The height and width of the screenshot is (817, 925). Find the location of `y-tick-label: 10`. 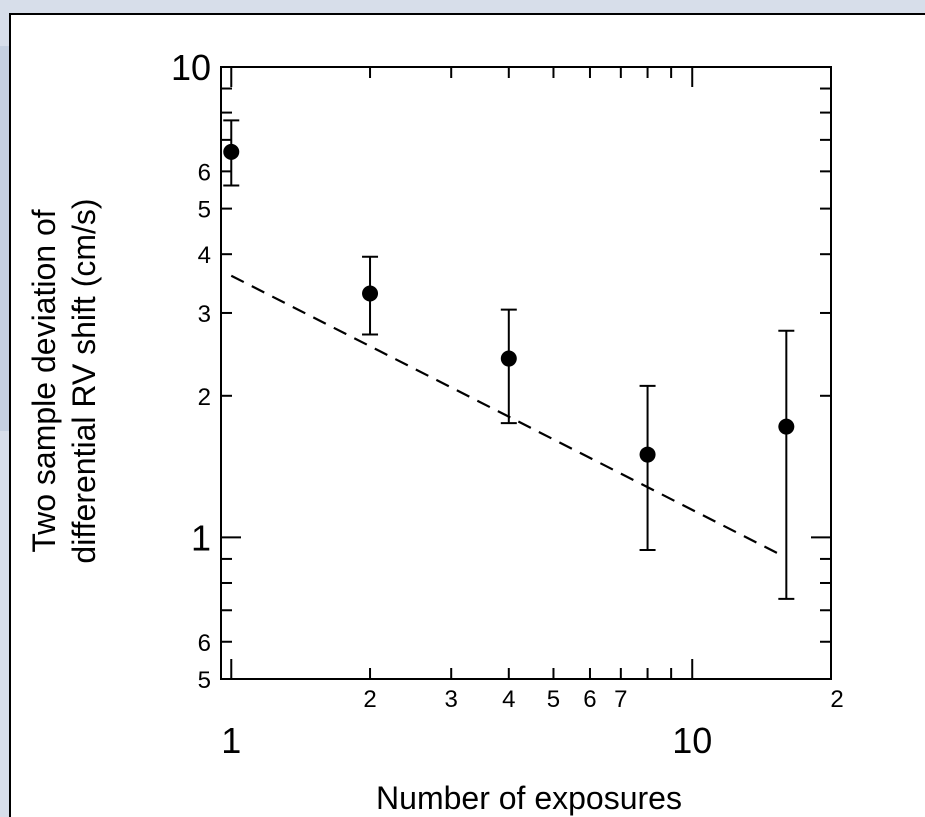

y-tick-label: 10 is located at coordinates (191, 67).